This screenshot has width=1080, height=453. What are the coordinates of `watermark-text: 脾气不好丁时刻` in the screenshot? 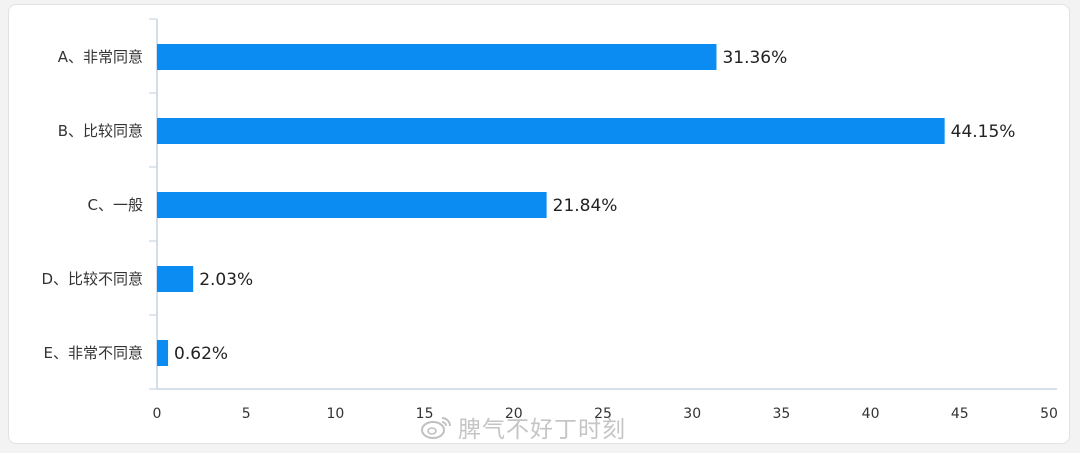 It's located at (542, 430).